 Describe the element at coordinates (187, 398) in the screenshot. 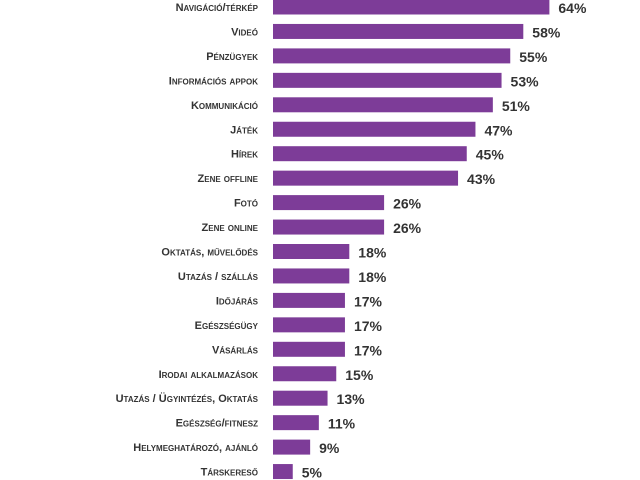

I see `category-label: Utazás / Ügyintézés, Oktatás` at that location.